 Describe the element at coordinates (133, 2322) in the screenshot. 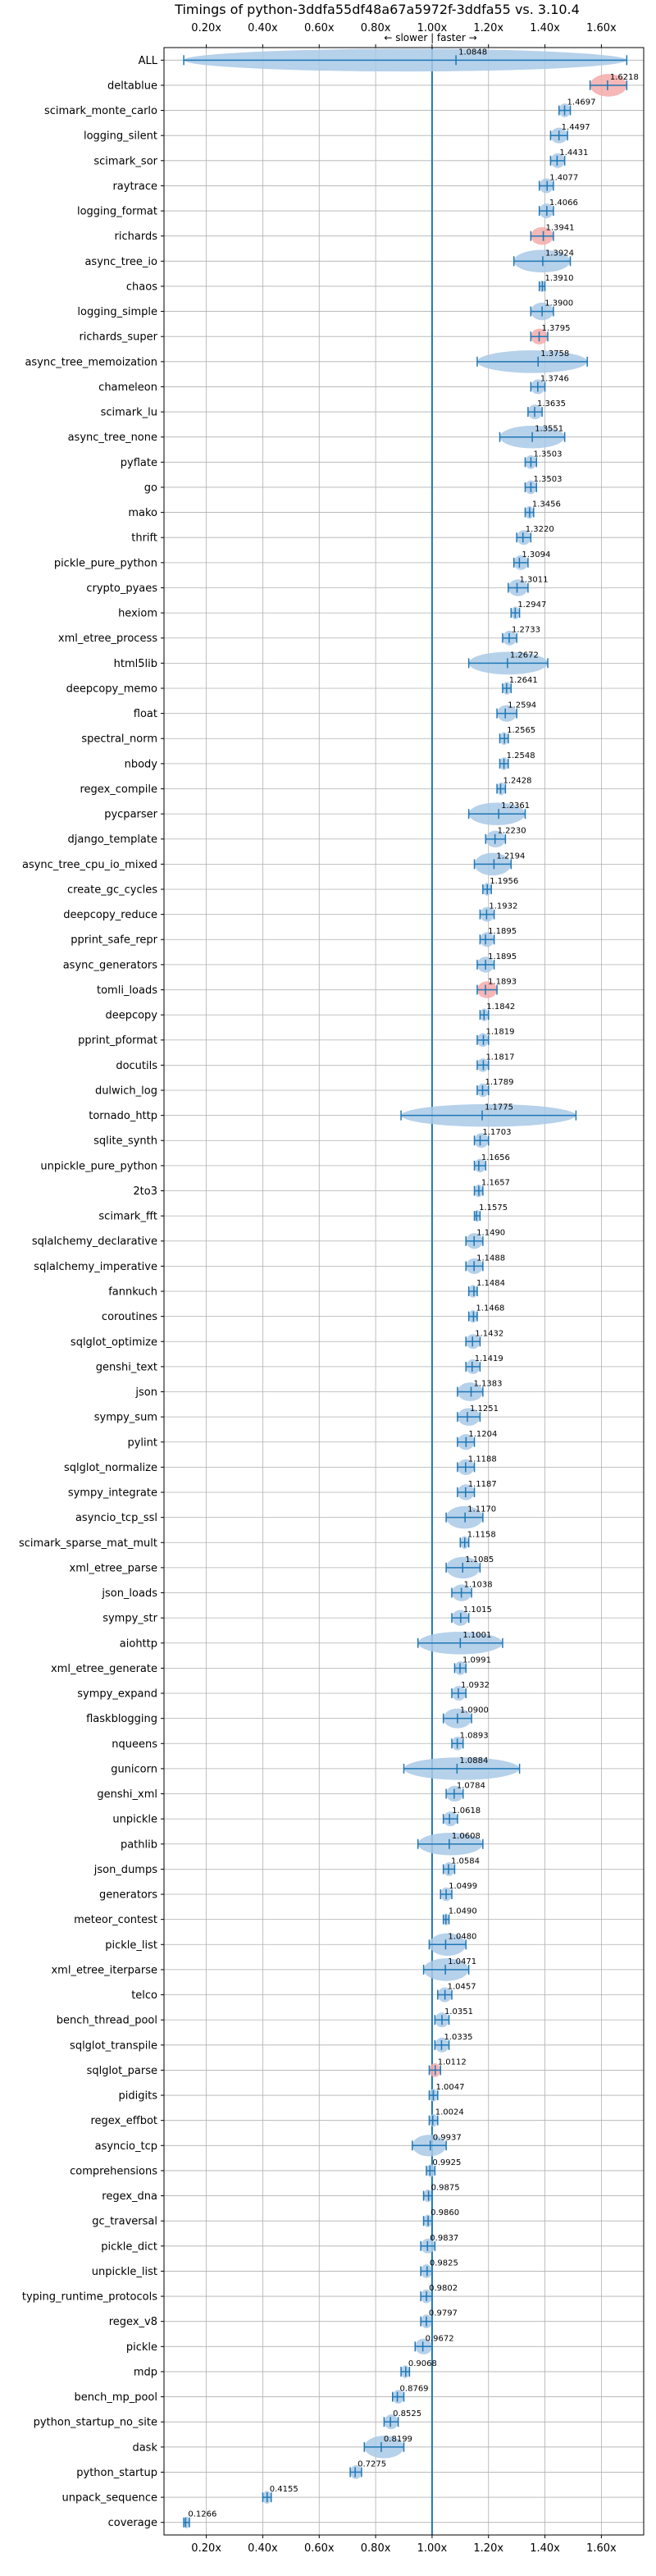

I see `category-label: regex_v8` at that location.